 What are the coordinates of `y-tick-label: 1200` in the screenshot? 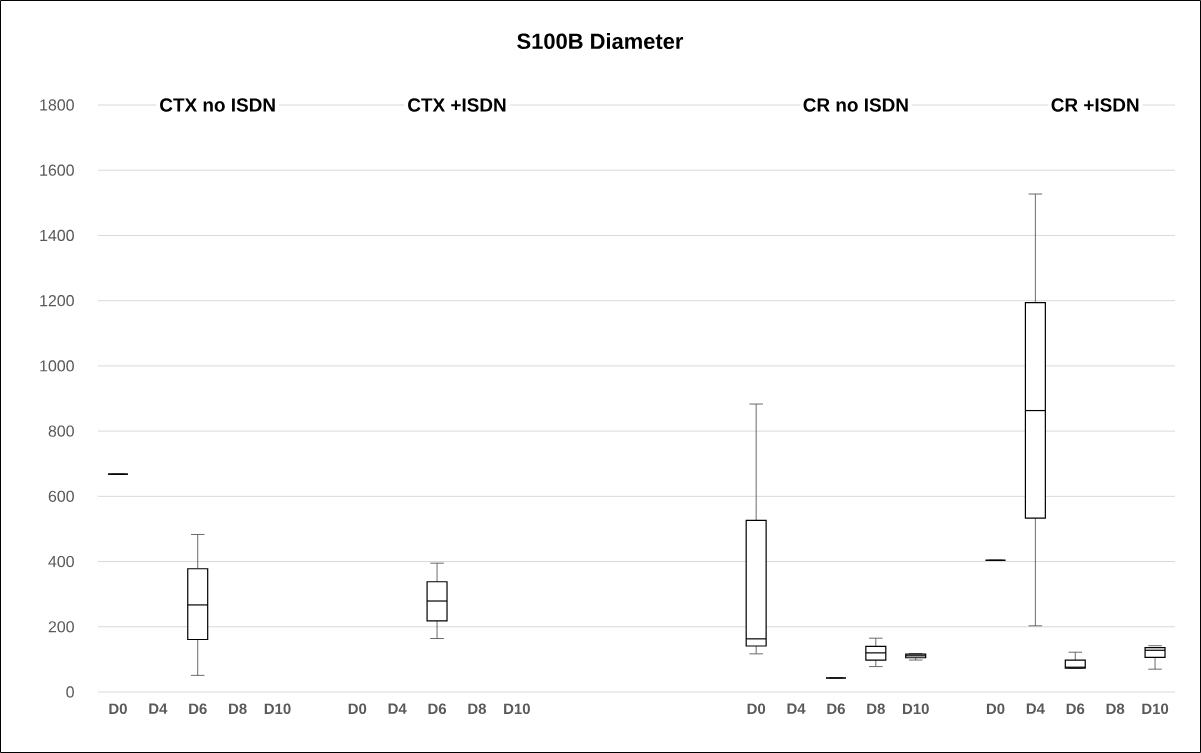 It's located at (57, 301).